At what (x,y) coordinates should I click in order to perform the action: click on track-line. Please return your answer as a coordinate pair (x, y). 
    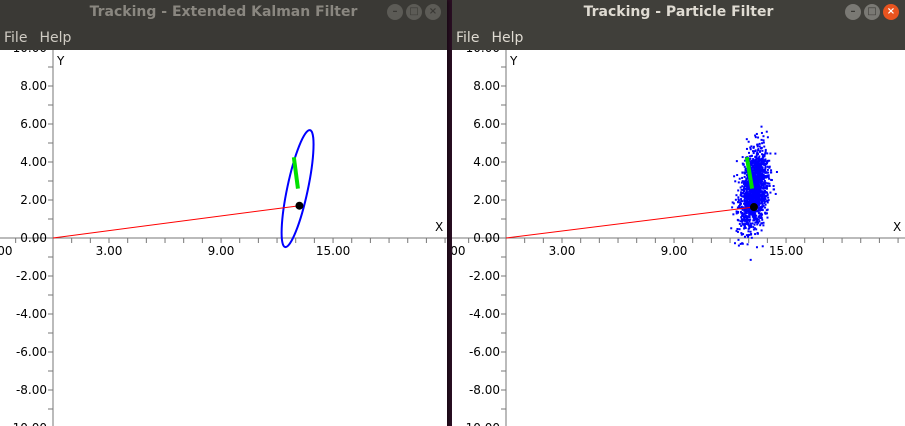
    Looking at the image, I should click on (749, 172).